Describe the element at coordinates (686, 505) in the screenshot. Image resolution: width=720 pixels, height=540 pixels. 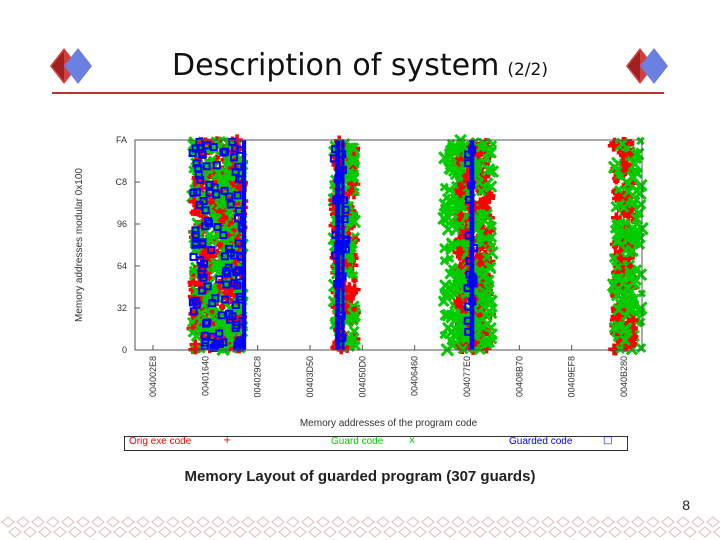
I see `page-number: 8` at that location.